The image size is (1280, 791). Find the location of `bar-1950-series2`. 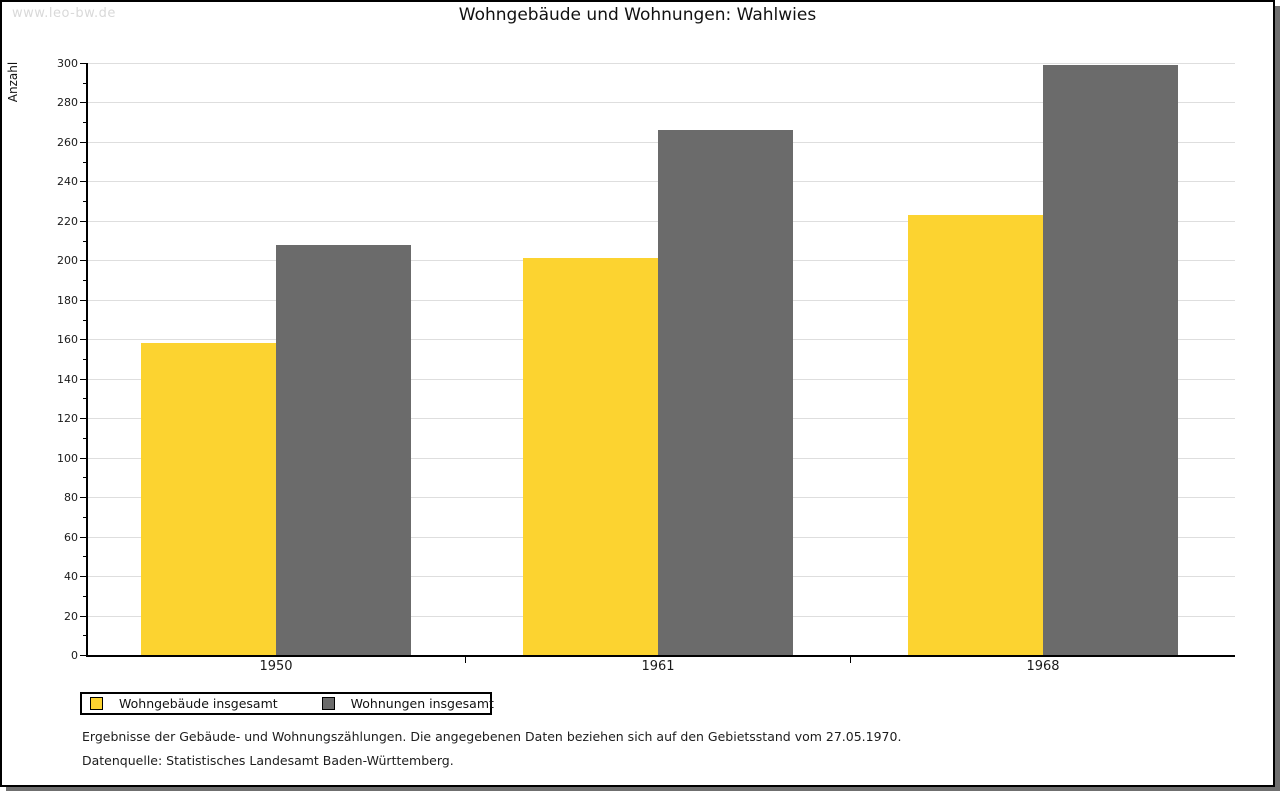

bar-1950-series2 is located at coordinates (343, 450).